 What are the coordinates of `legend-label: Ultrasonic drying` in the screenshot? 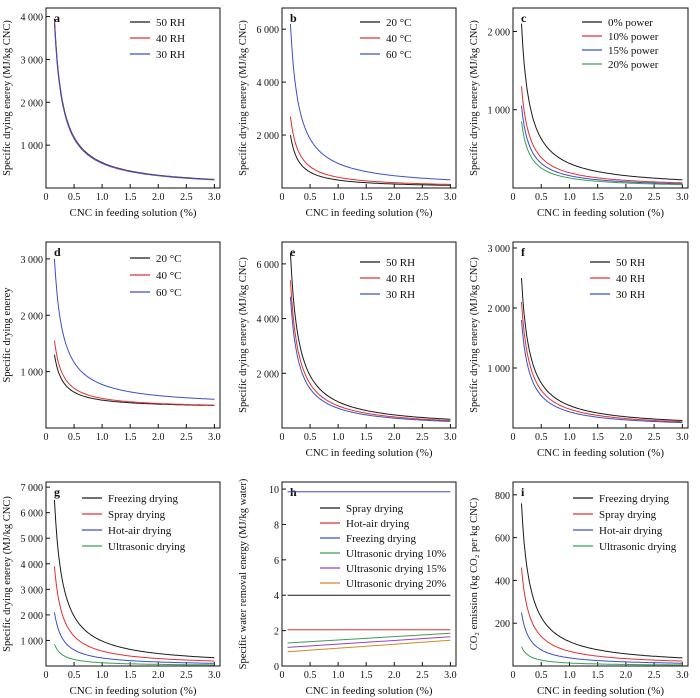 It's located at (147, 547).